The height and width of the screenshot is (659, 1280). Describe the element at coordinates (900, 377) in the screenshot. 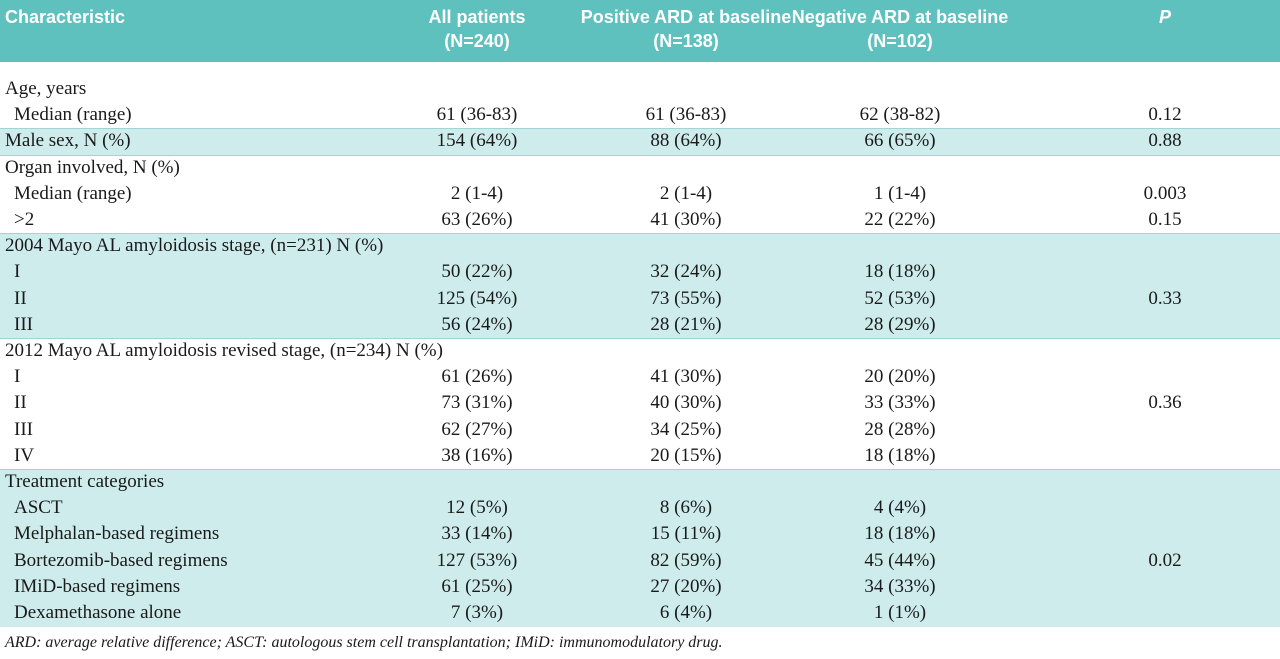

I see `row-value: 20 (20%)` at that location.